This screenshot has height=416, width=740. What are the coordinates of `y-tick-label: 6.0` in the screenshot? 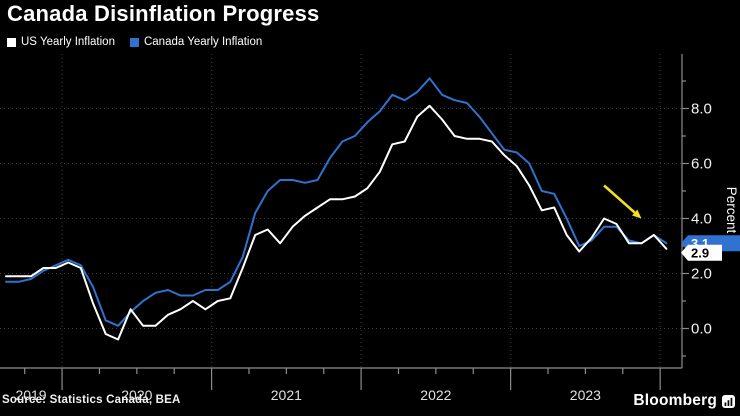 It's located at (701, 164).